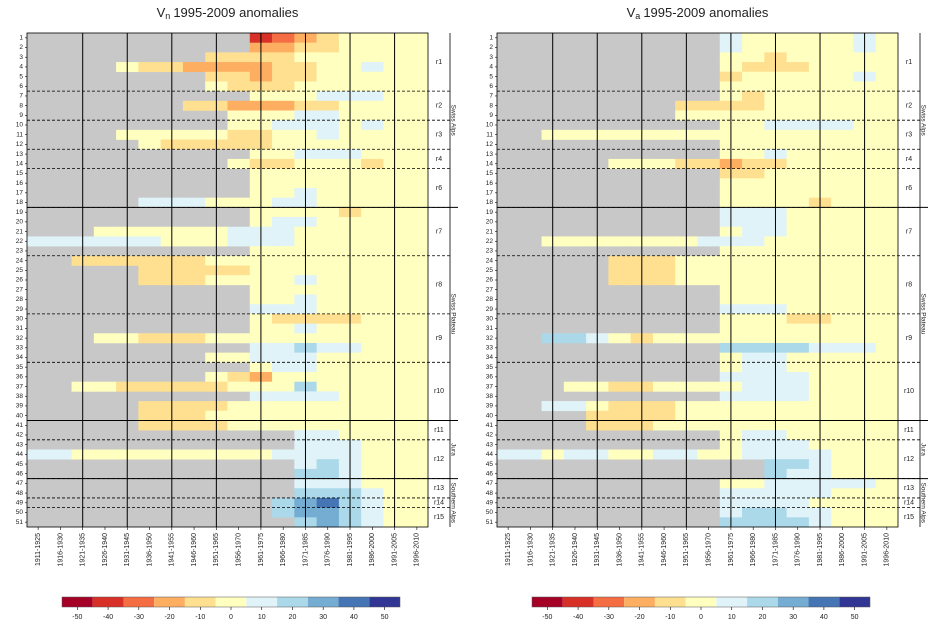  I want to click on row-label: 31, so click(20, 328).